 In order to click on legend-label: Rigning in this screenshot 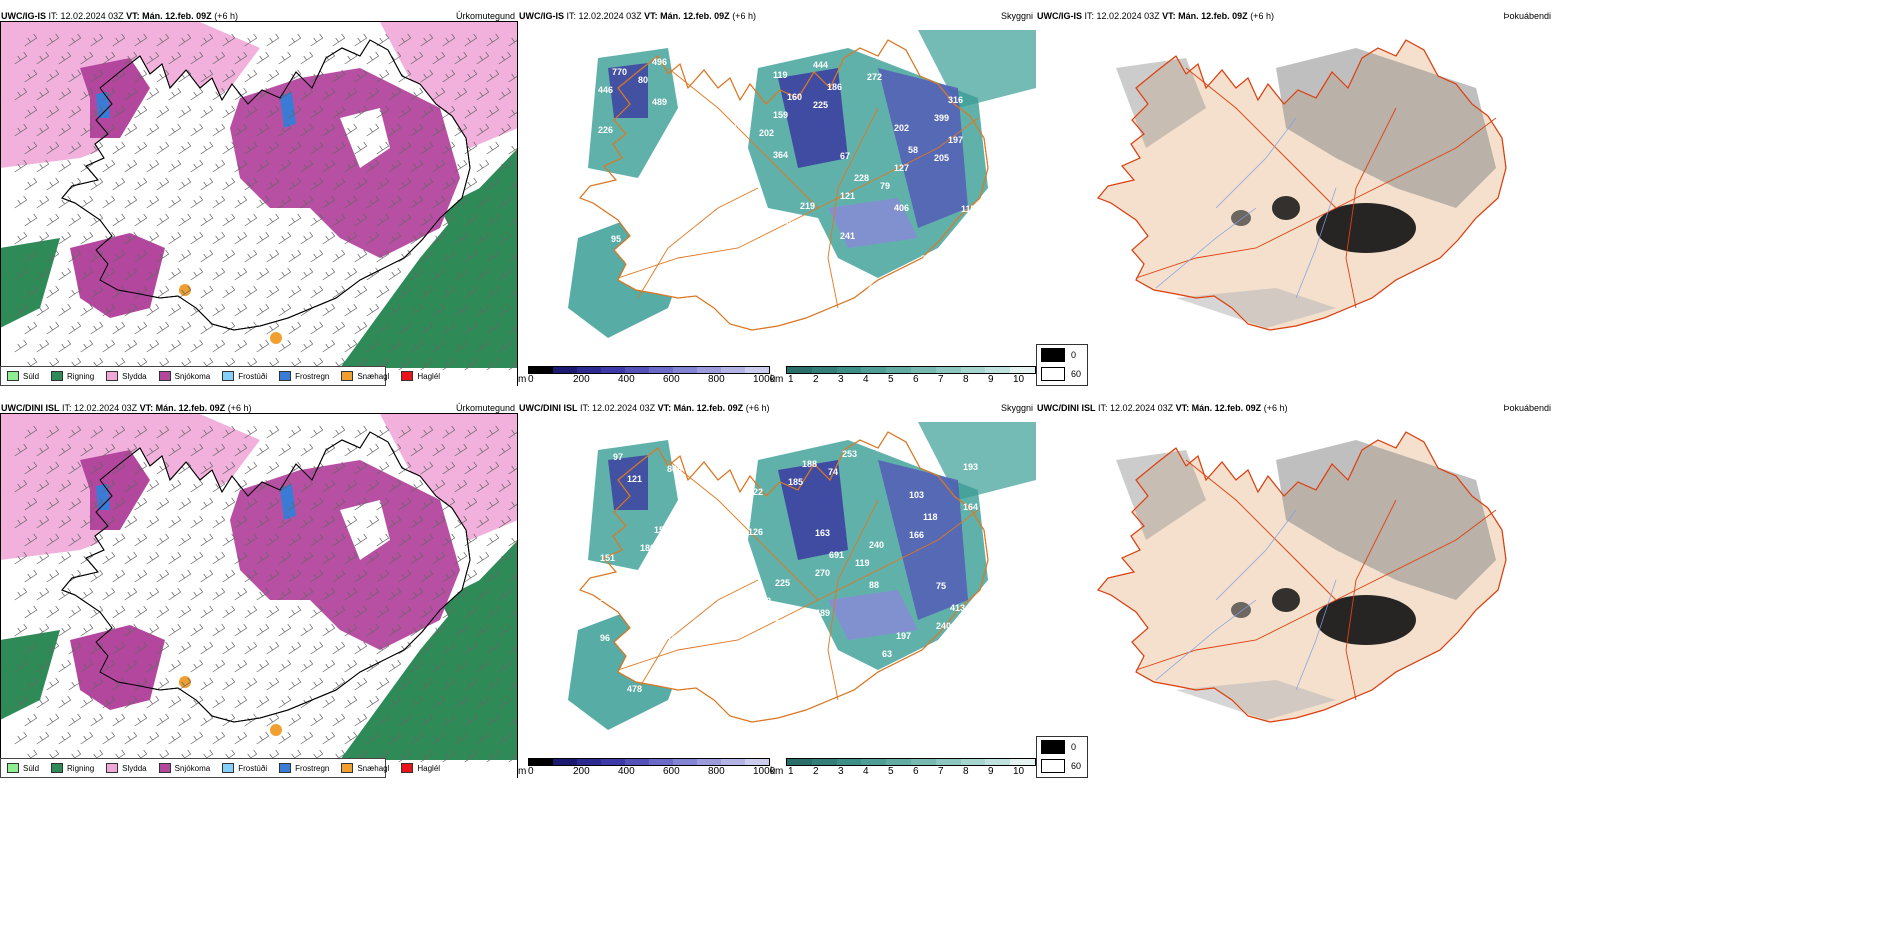, I will do `click(81, 376)`.